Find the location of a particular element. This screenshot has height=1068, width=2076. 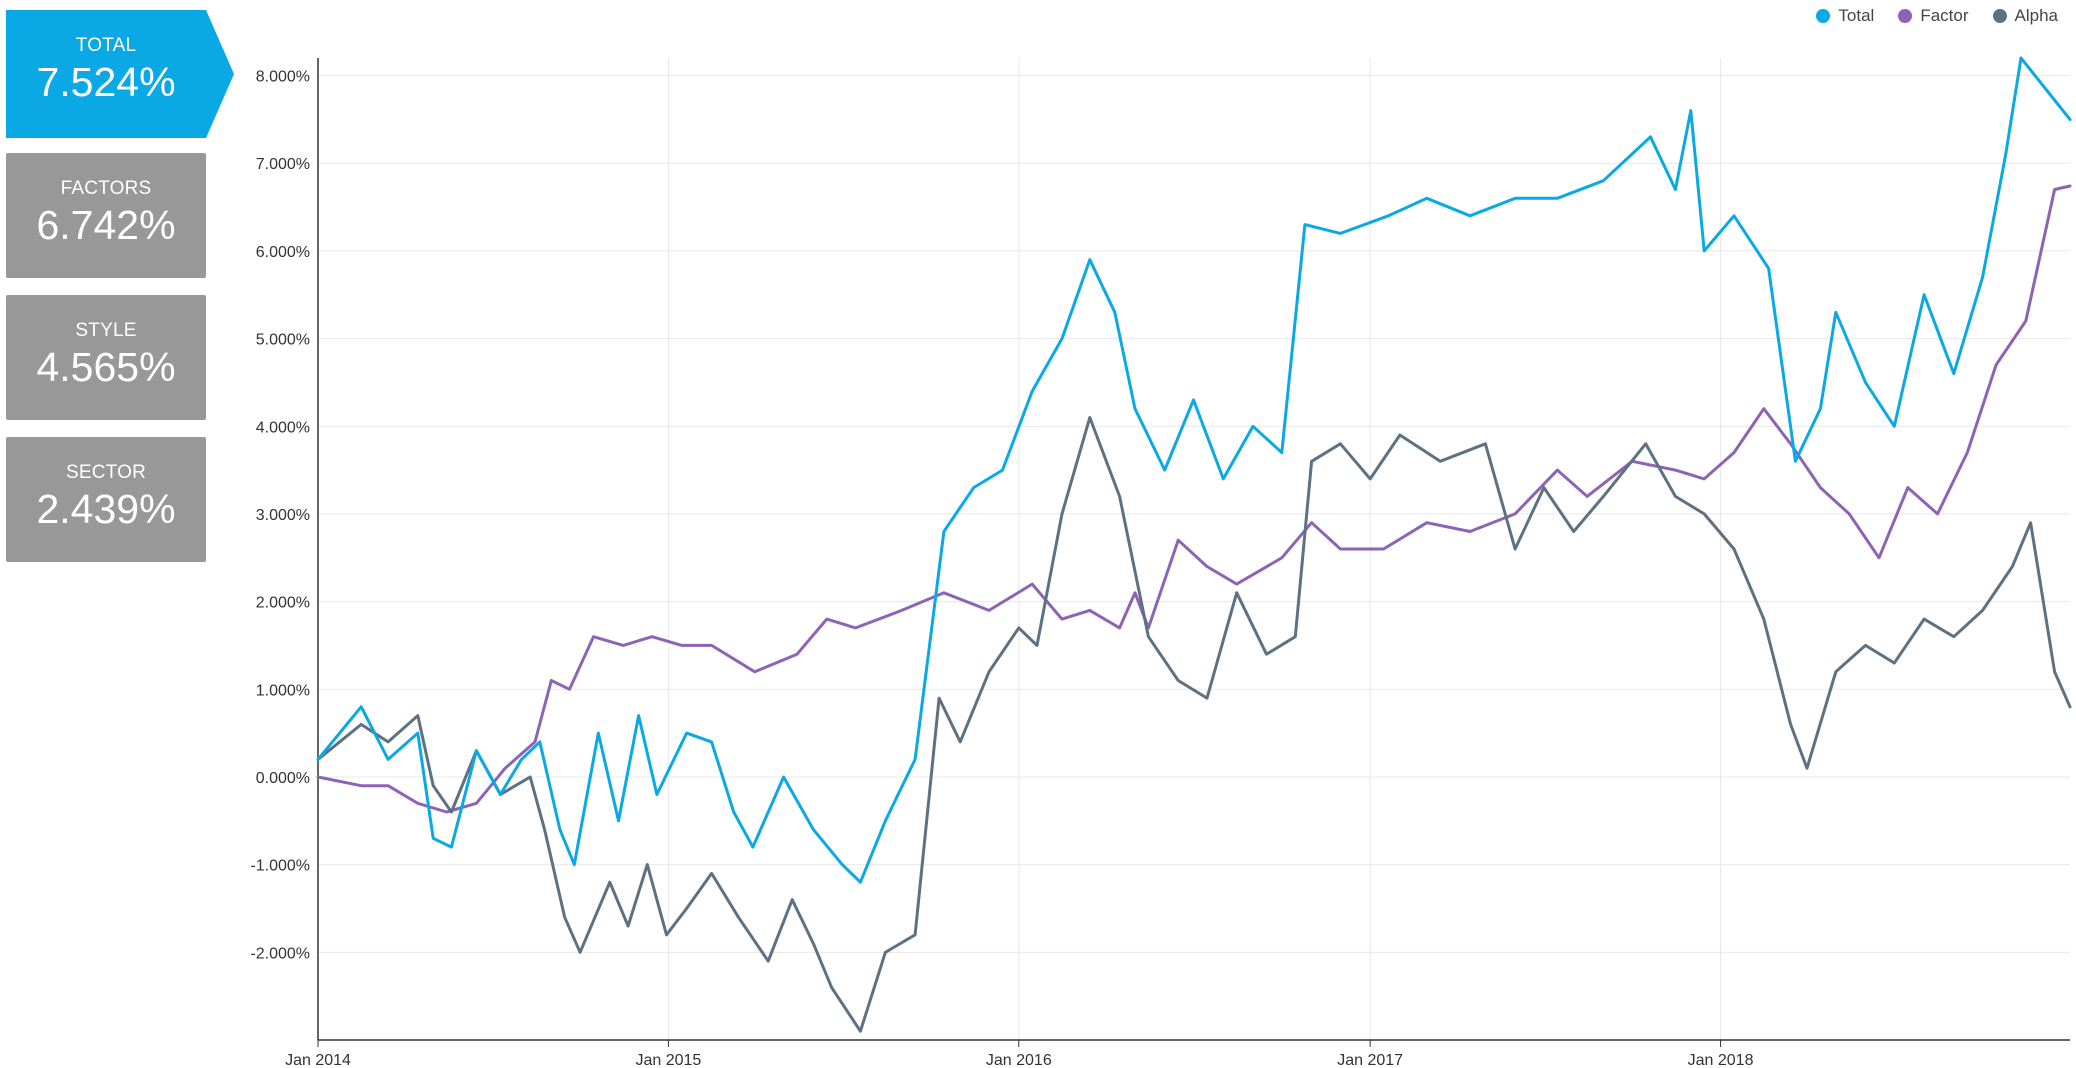

x-tick-label: Jan 2015 is located at coordinates (668, 1060).